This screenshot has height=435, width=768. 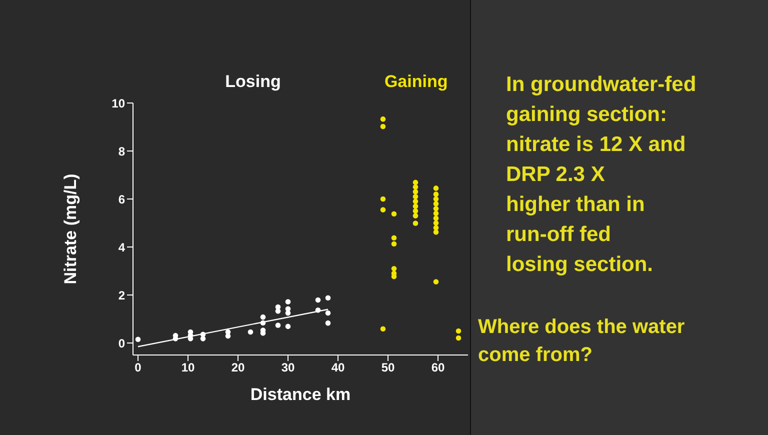 I want to click on y-tick-label: 2, so click(x=122, y=295).